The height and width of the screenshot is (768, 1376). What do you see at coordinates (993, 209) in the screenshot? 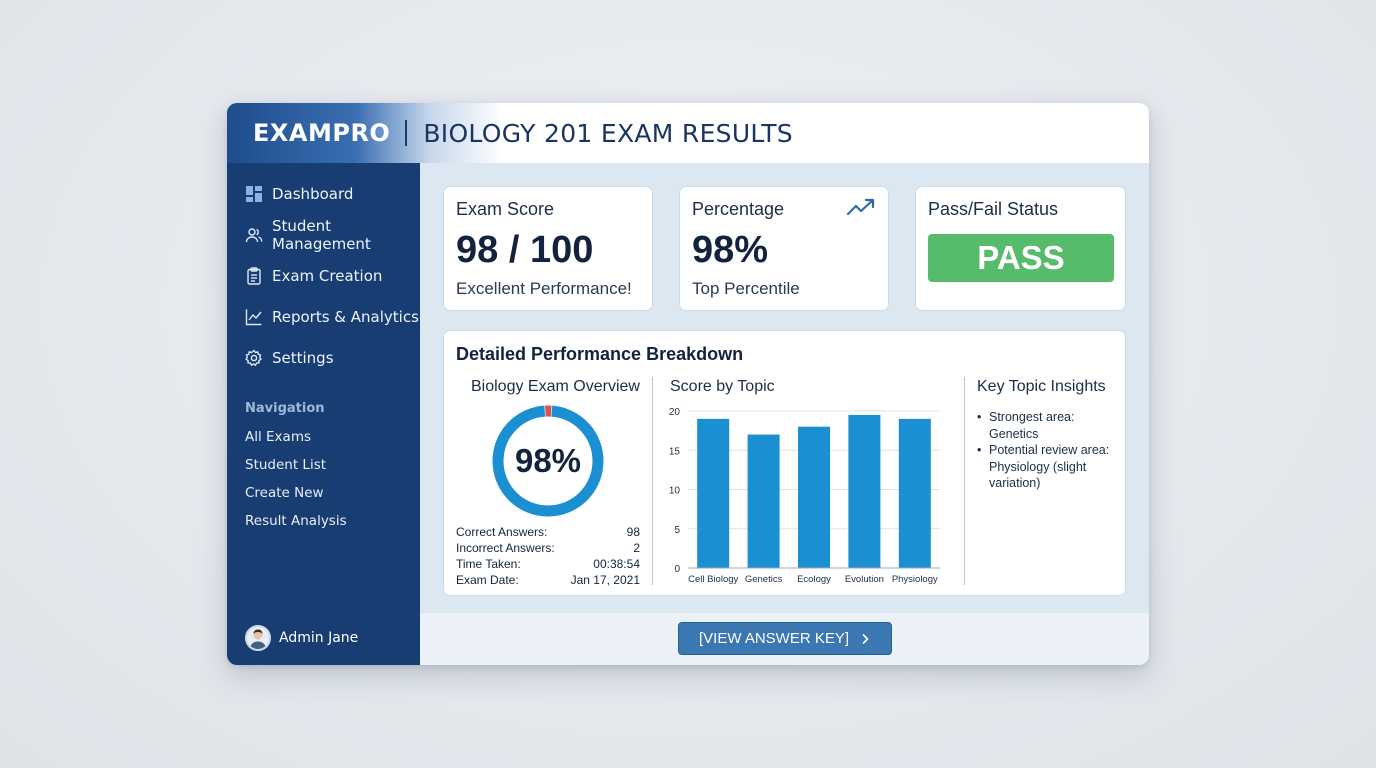
I see `pass-fail-label: Pass/Fail Status` at bounding box center [993, 209].